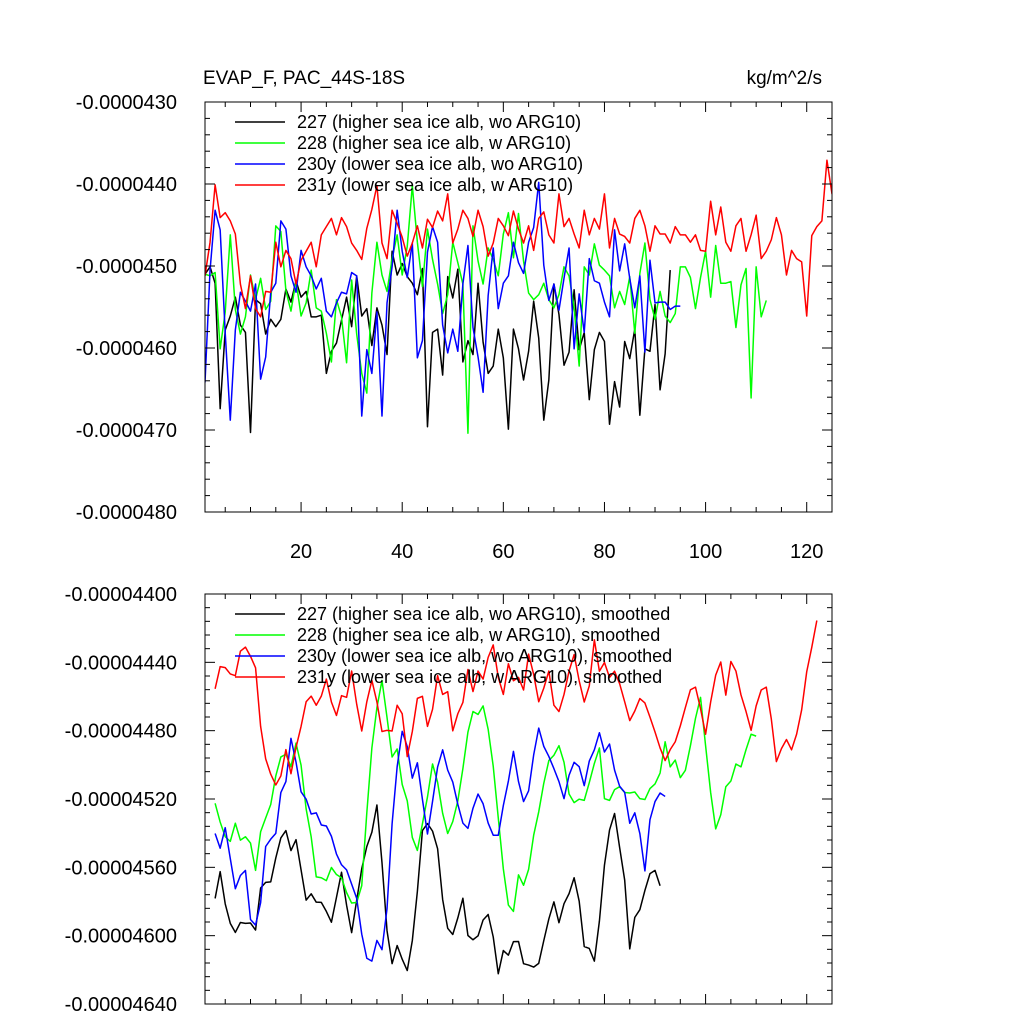  What do you see at coordinates (121, 595) in the screenshot?
I see `y-tick-label: -0.00004400` at bounding box center [121, 595].